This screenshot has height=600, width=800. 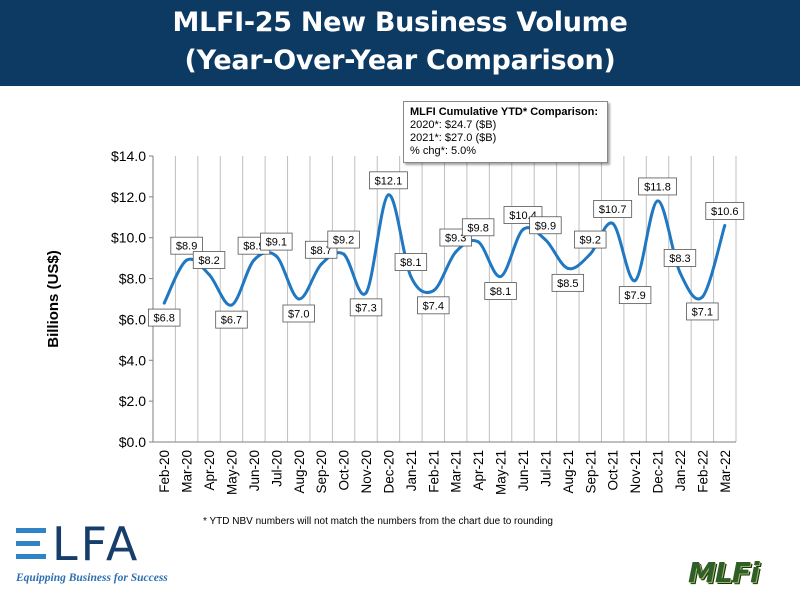 I want to click on x-tick-label: Jun-21, so click(x=523, y=470).